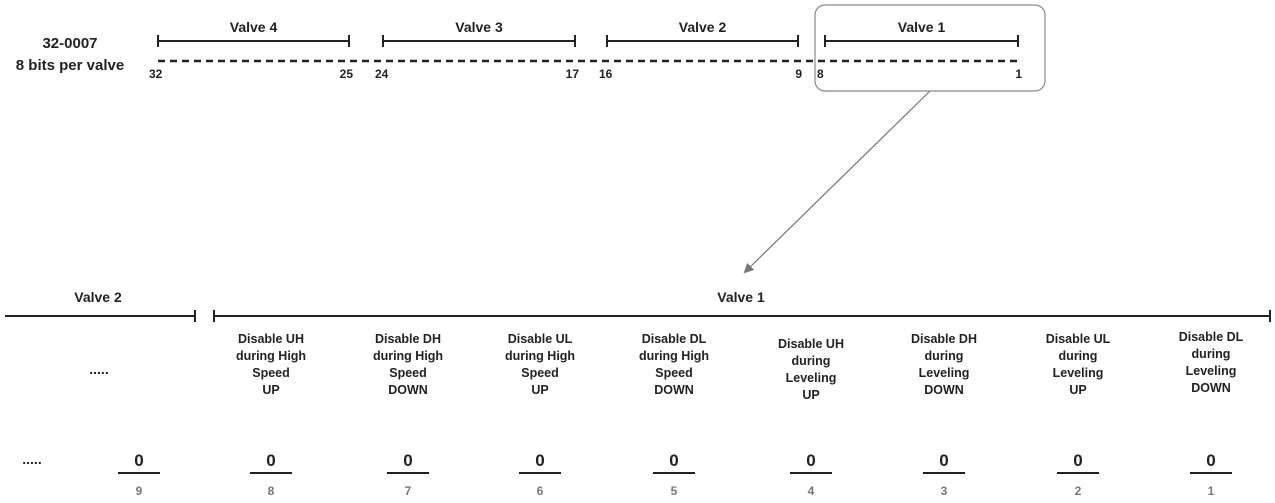 This screenshot has height=503, width=1275. What do you see at coordinates (811, 491) in the screenshot?
I see `bit-4-number: 4` at bounding box center [811, 491].